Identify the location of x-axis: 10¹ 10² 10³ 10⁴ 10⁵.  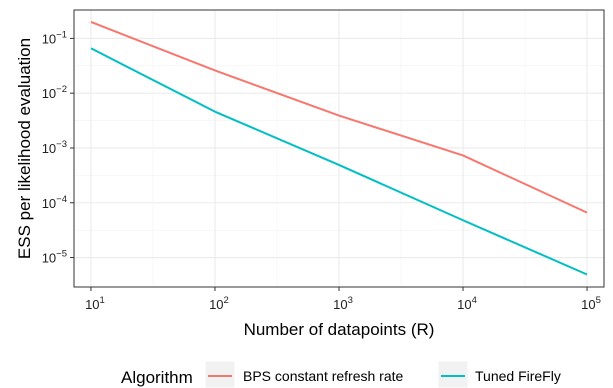
(343, 299).